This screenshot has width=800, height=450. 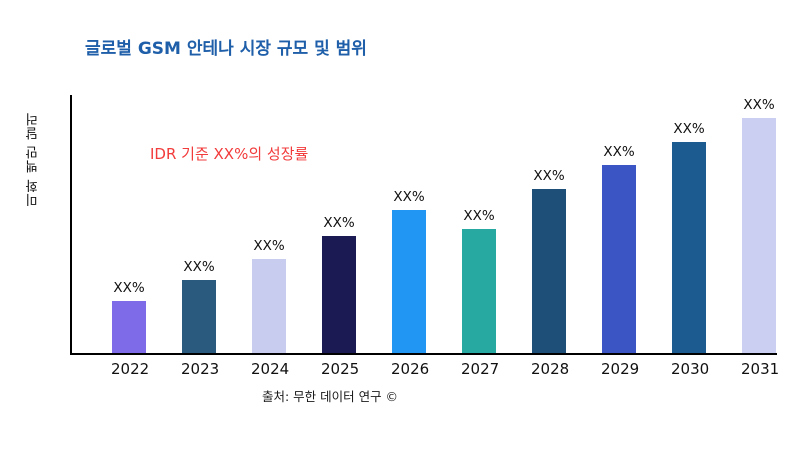 What do you see at coordinates (480, 369) in the screenshot?
I see `x-tick-2027: 2027` at bounding box center [480, 369].